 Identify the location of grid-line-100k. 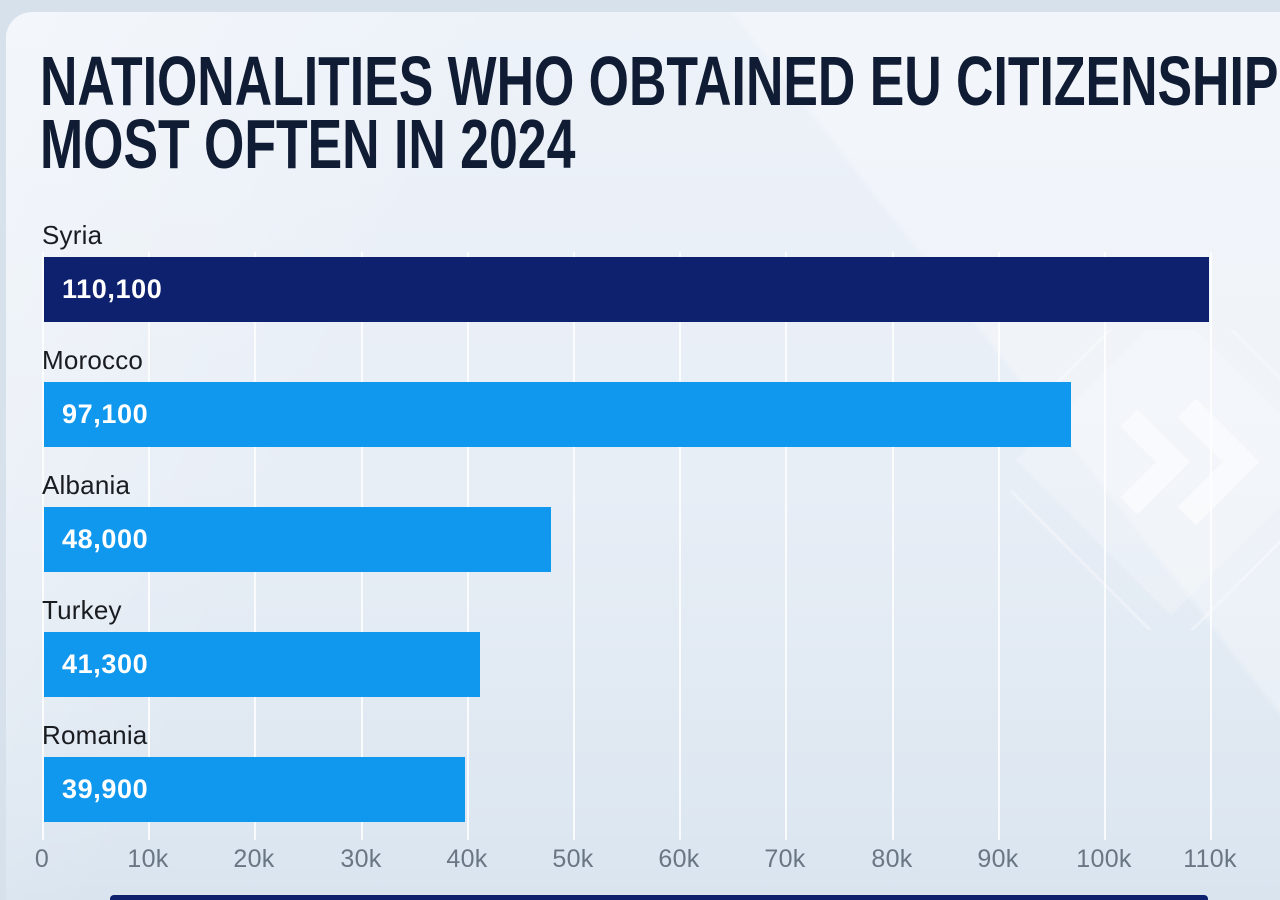
(1105, 546).